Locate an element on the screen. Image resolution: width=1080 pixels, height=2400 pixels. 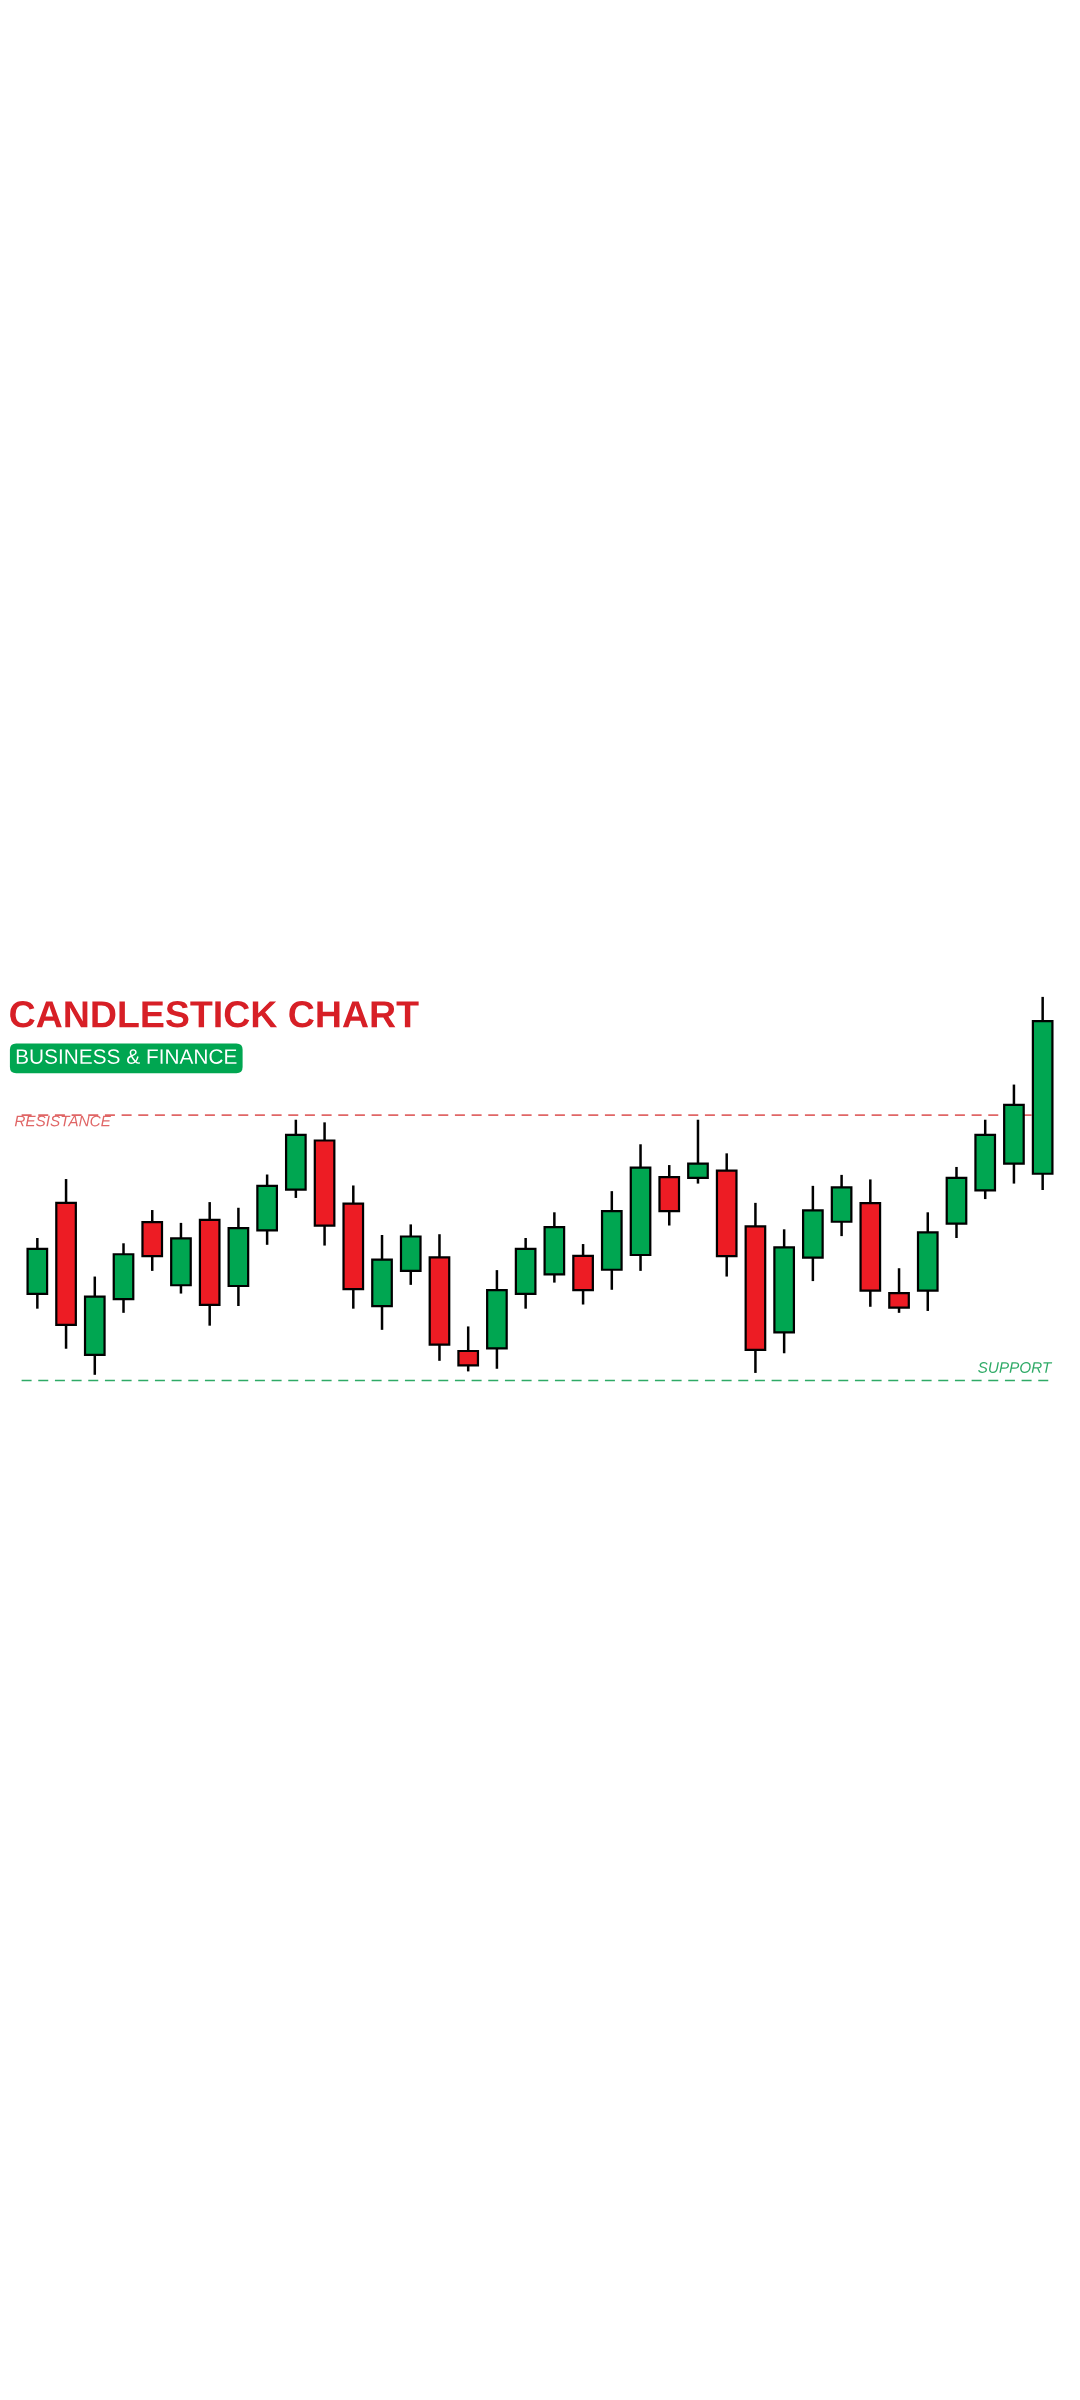
ref-line-label: SUPPORT is located at coordinates (1015, 1367).